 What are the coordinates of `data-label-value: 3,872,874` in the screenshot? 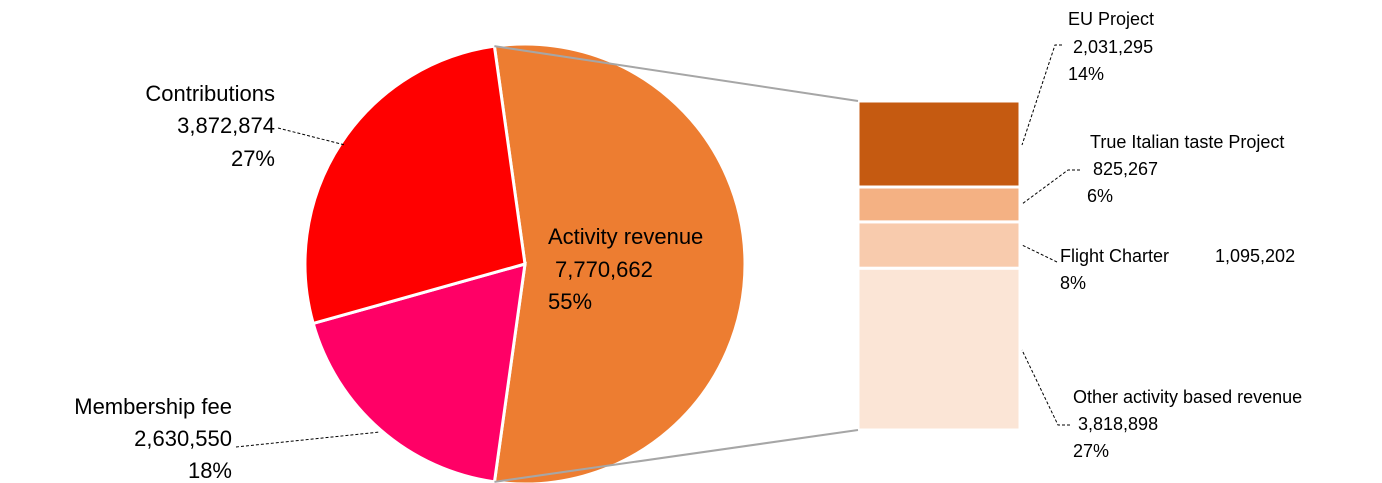 It's located at (226, 125).